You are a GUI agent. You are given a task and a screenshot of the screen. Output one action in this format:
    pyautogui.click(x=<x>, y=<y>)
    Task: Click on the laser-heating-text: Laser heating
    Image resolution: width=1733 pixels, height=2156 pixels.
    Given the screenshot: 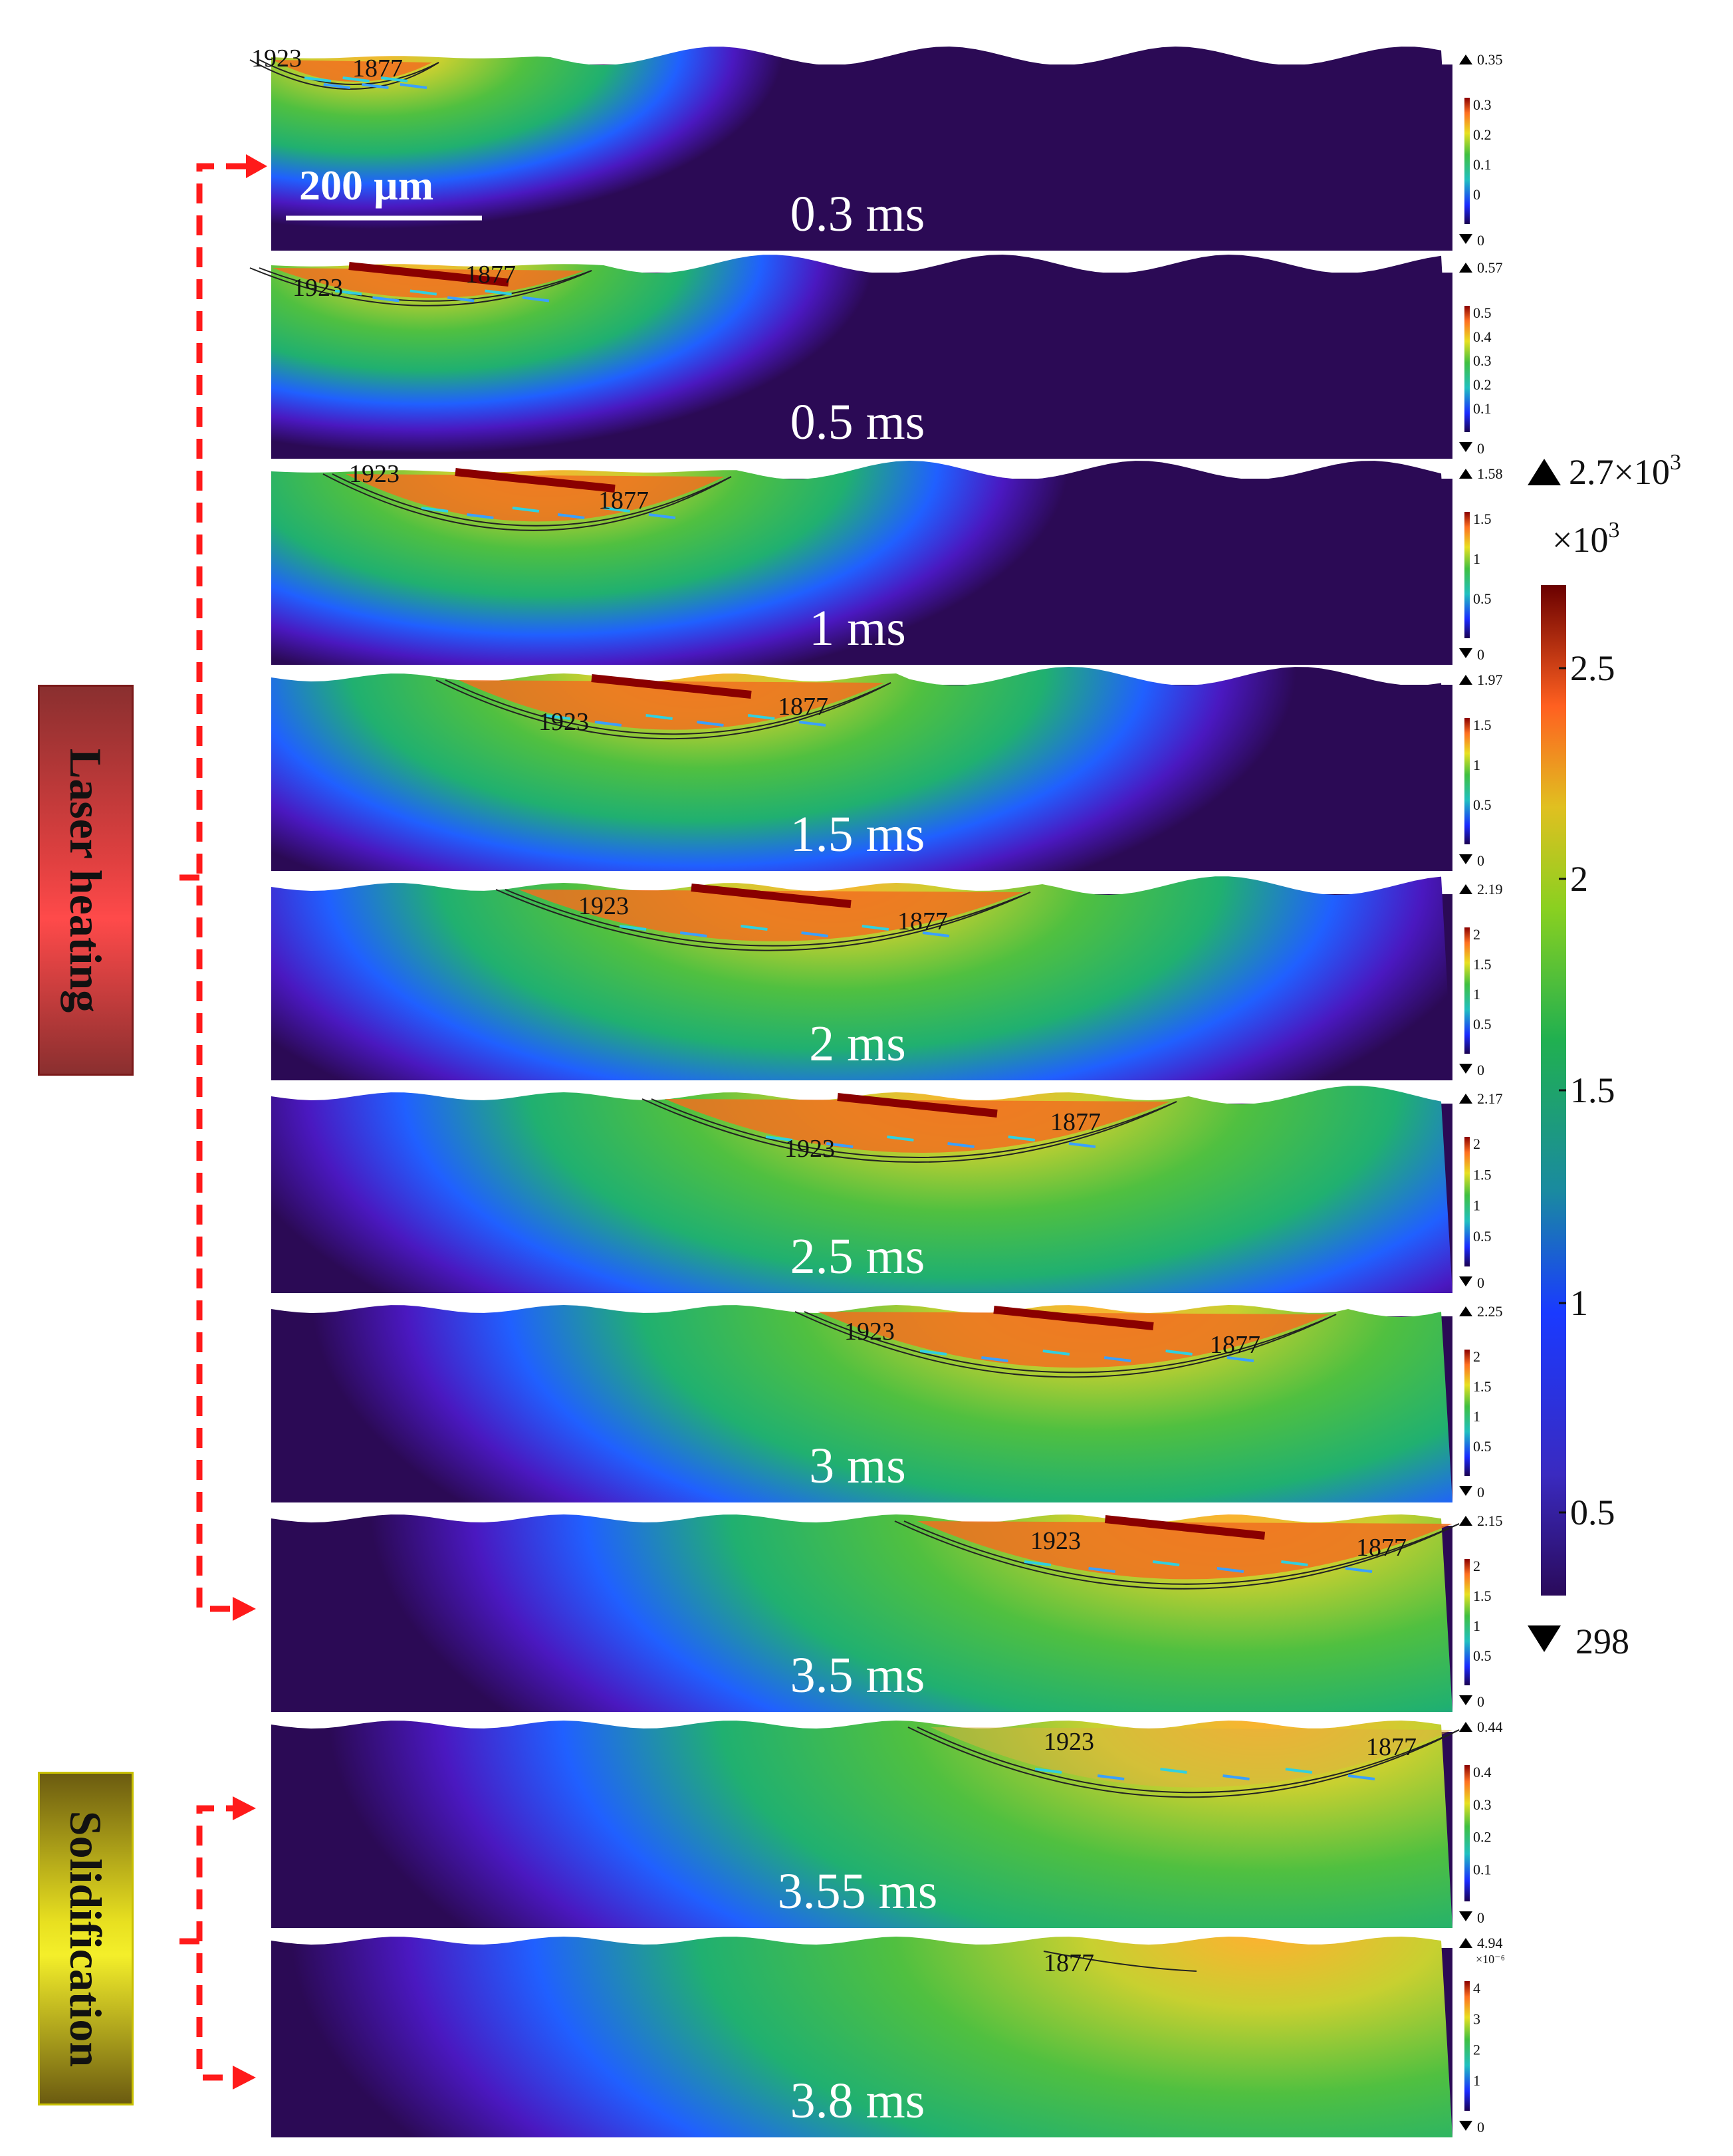 What is the action you would take?
    pyautogui.click(x=86, y=880)
    